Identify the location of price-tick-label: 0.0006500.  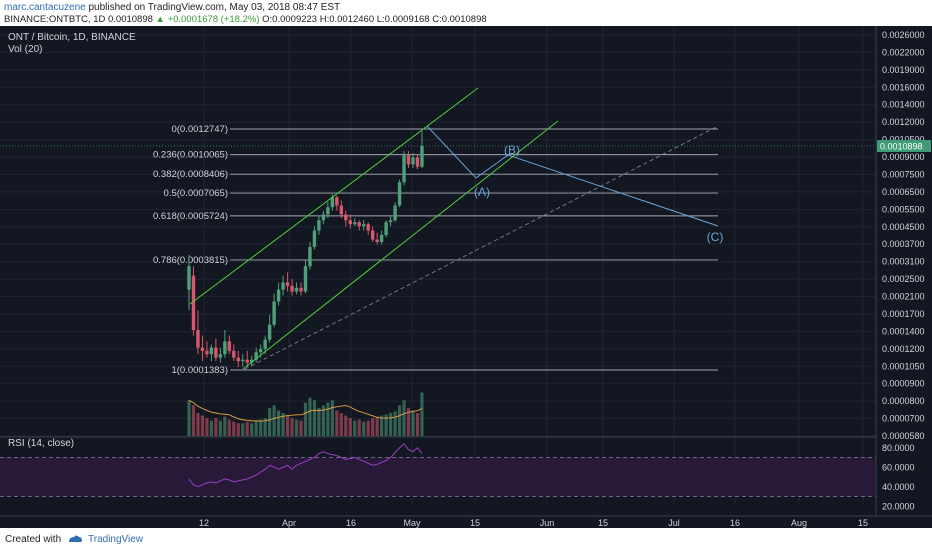
(903, 192).